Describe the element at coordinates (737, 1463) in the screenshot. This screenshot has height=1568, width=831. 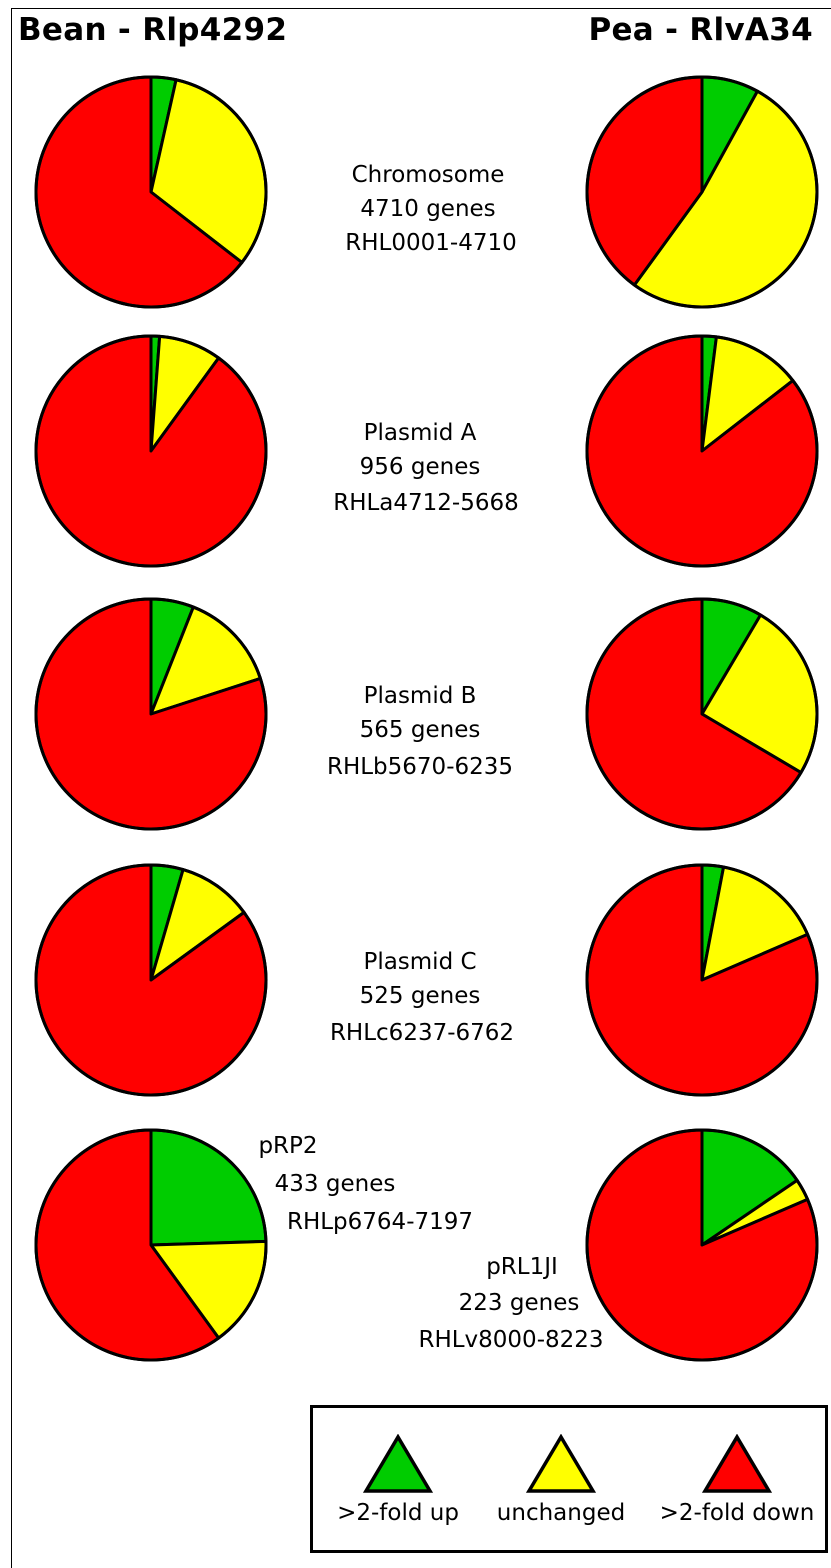
I see `legend-swatch-down-triangle` at that location.